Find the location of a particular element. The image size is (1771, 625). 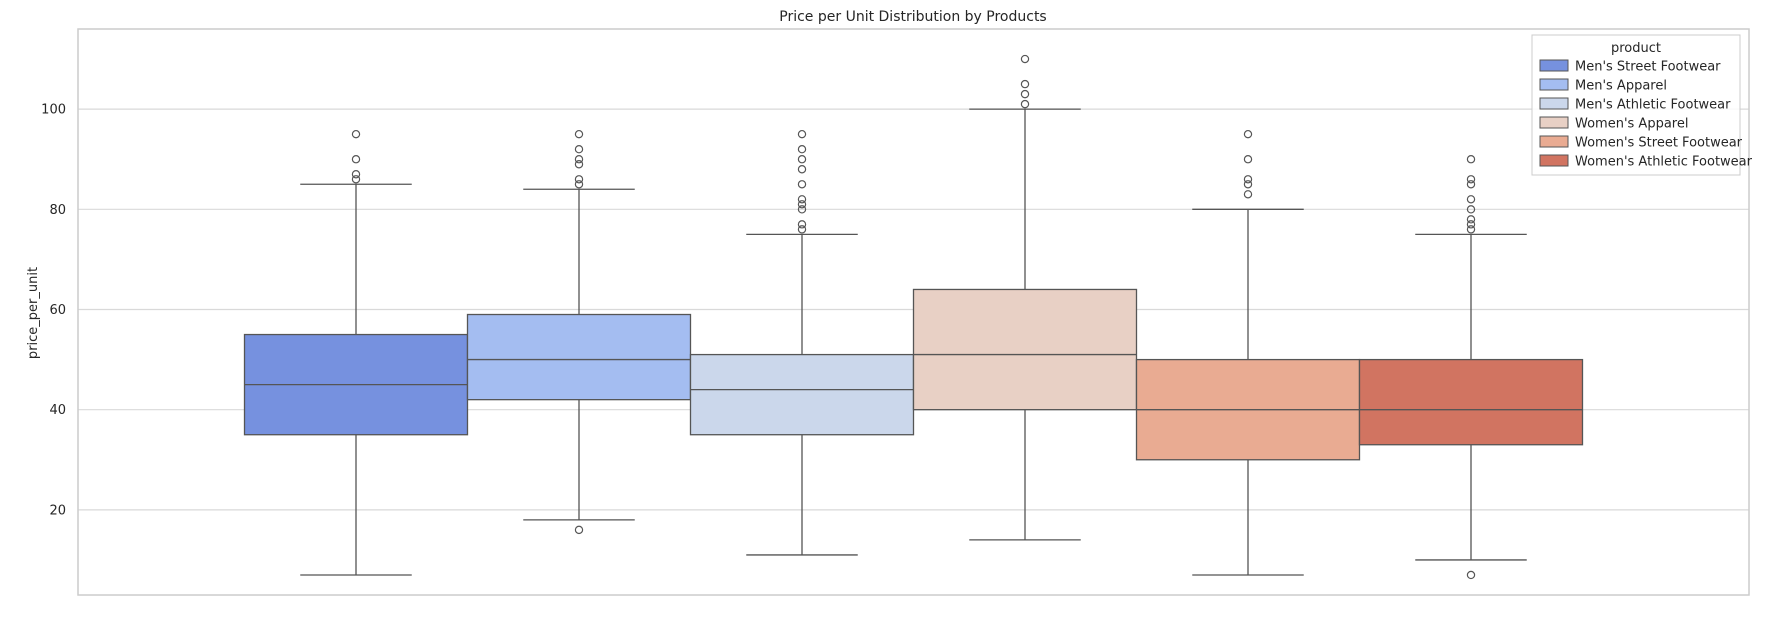

y-tick-label: 20 is located at coordinates (57, 510).